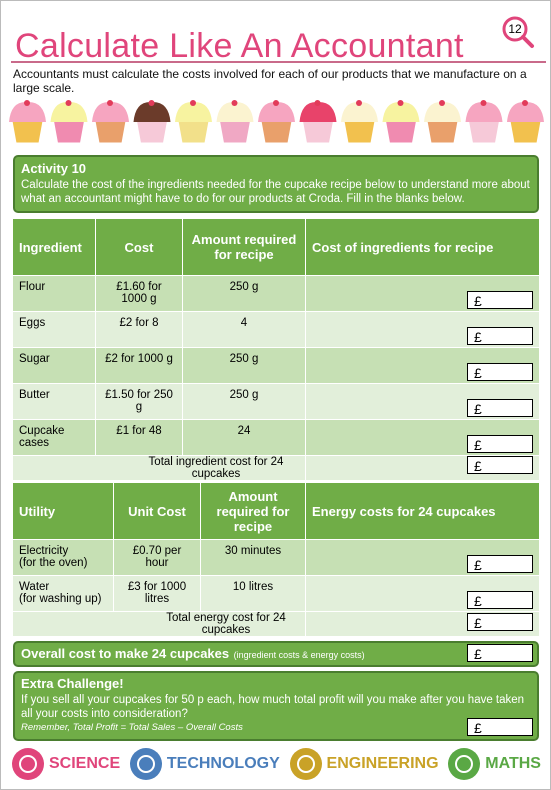  Describe the element at coordinates (63, 557) in the screenshot. I see `cell: Electricity (for the oven)` at that location.